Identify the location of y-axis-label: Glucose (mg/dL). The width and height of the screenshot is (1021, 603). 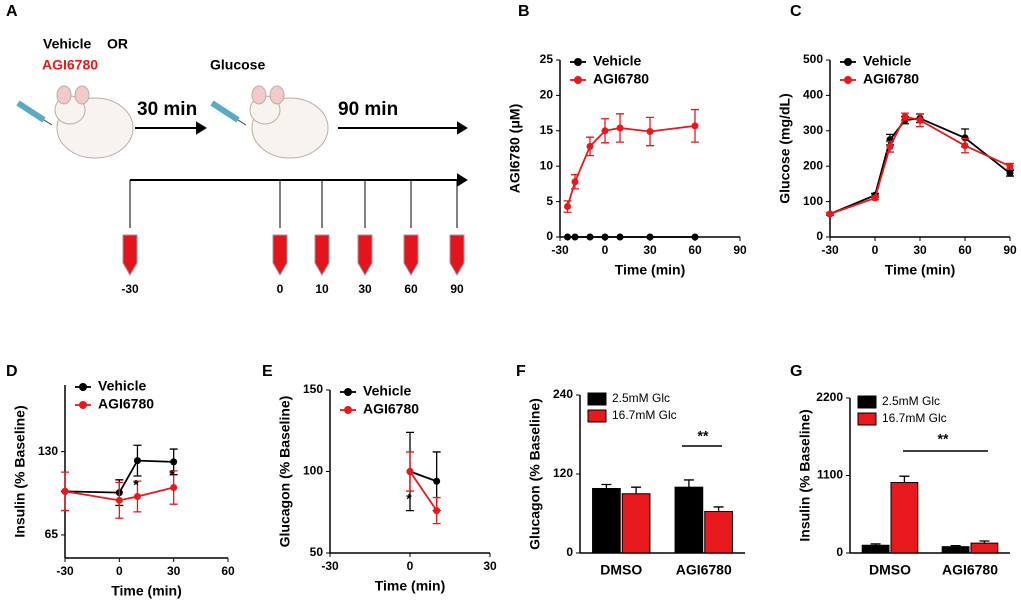
(785, 148).